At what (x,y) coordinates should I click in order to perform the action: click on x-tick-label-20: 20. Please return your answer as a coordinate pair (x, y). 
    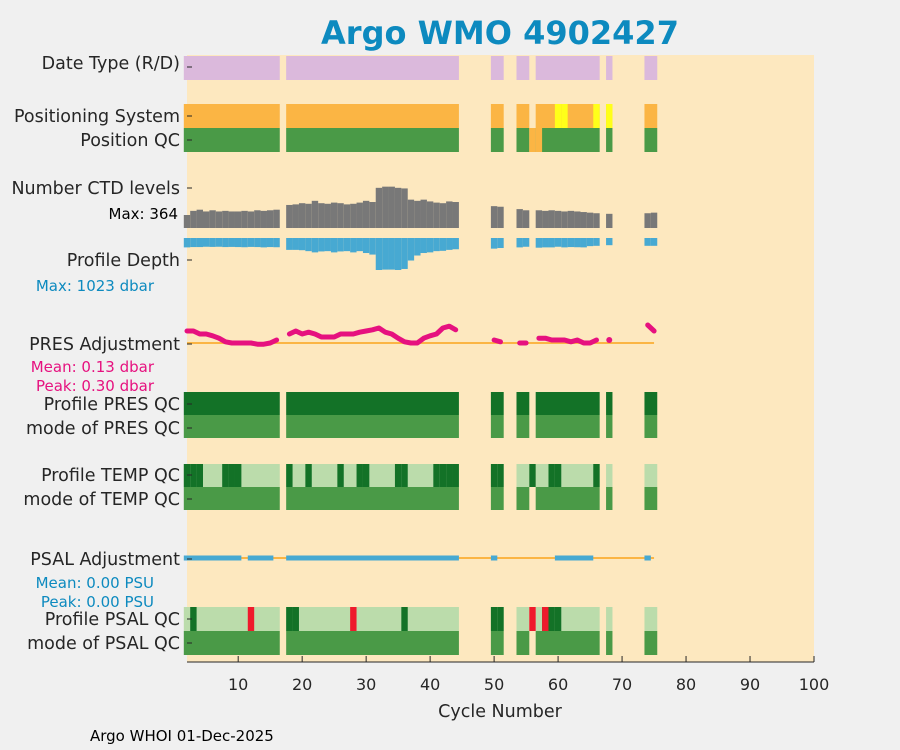
    Looking at the image, I should click on (302, 684).